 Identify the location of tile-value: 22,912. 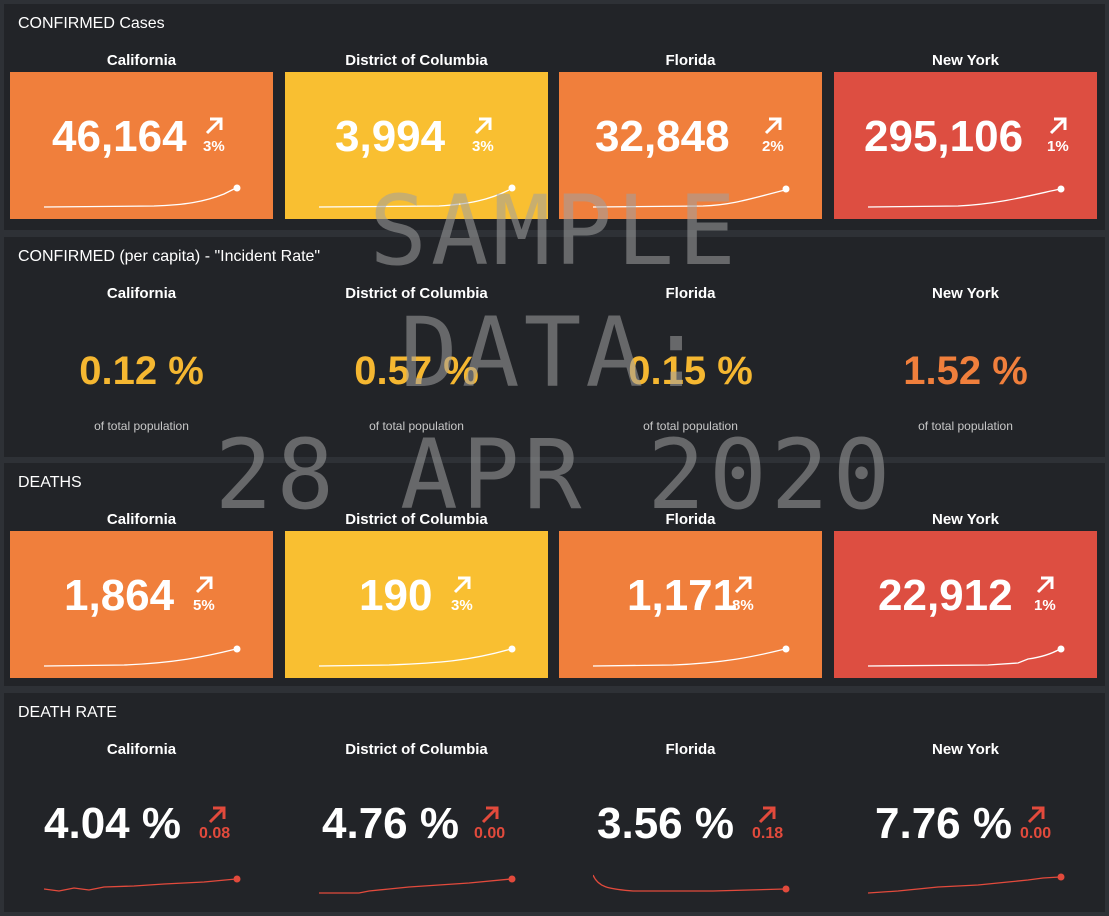
(945, 595).